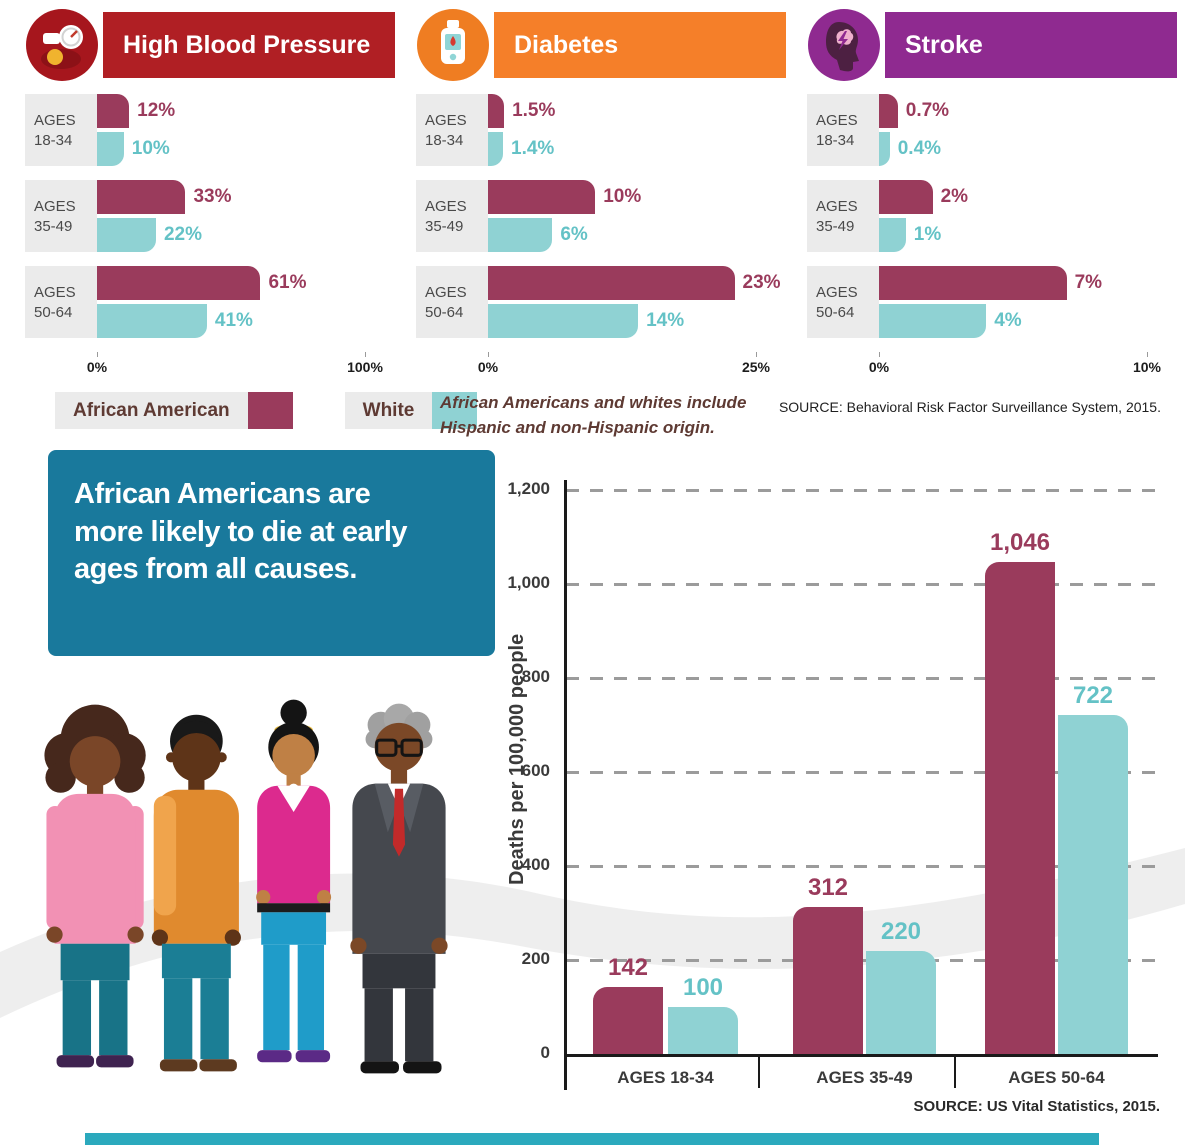  I want to click on panel-x-axis: 0% 100%, so click(210, 365).